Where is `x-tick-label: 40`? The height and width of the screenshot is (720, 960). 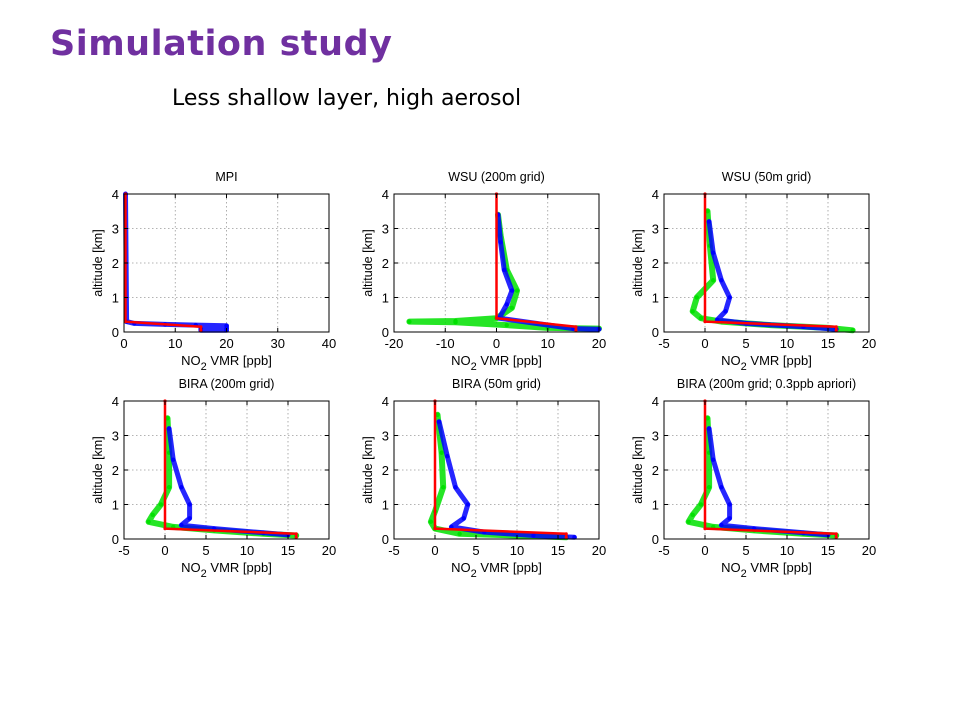
x-tick-label: 40 is located at coordinates (329, 343).